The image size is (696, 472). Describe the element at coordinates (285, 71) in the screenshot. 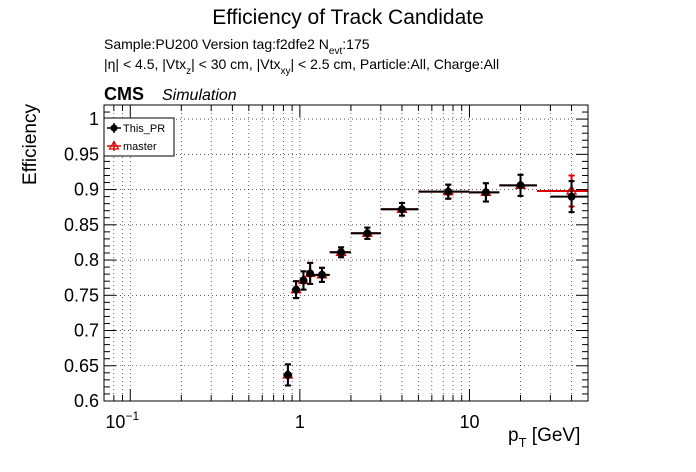

I see `selection-info-sub-xy: xy` at that location.